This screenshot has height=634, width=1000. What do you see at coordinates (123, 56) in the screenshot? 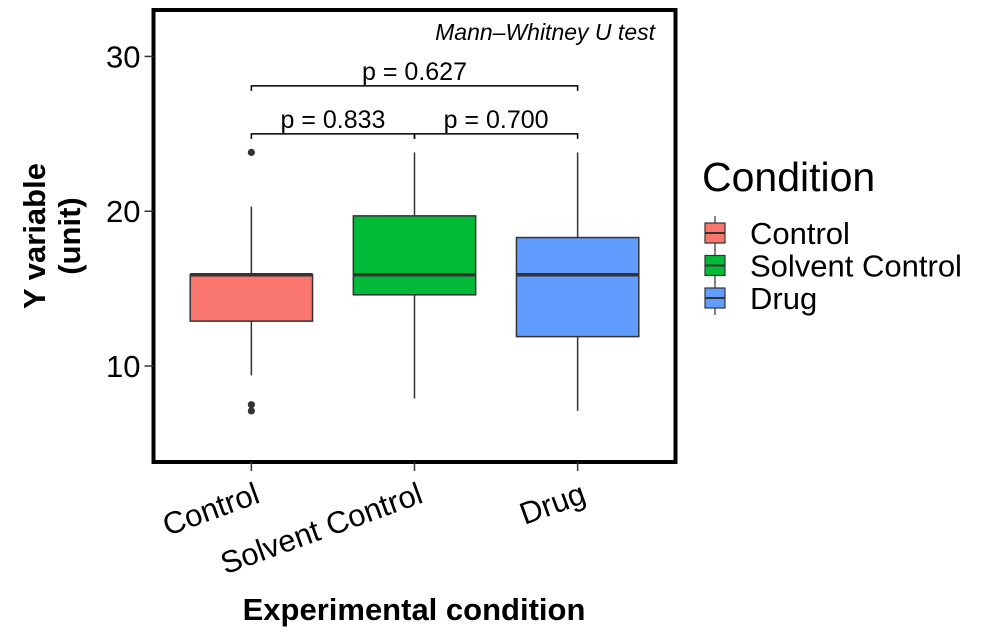
I see `y-tick-label-30: 30` at bounding box center [123, 56].